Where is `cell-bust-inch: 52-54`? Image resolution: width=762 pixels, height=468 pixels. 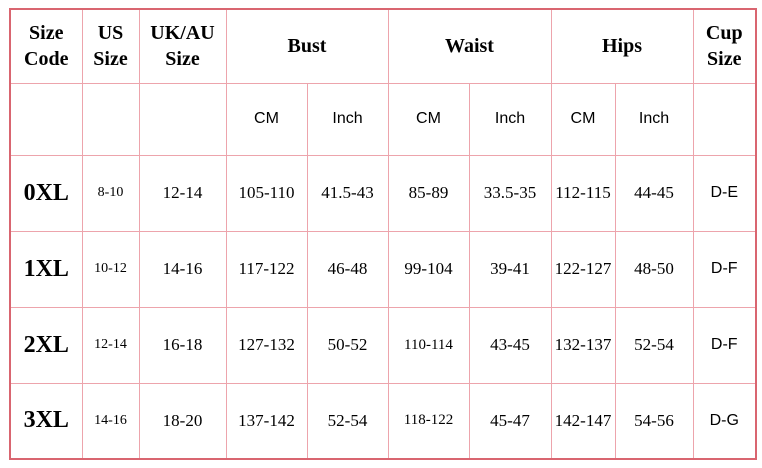
cell-bust-inch: 52-54 is located at coordinates (347, 421).